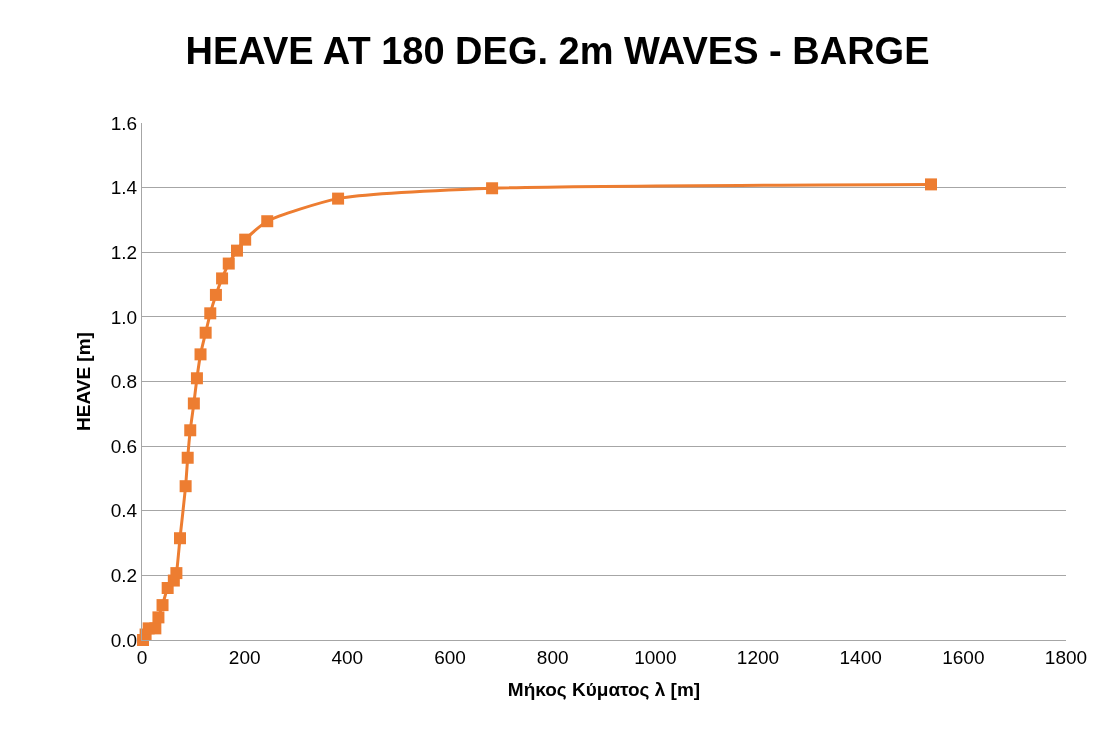 Image resolution: width=1115 pixels, height=756 pixels. Describe the element at coordinates (124, 576) in the screenshot. I see `y-tick-label: 0.2` at that location.